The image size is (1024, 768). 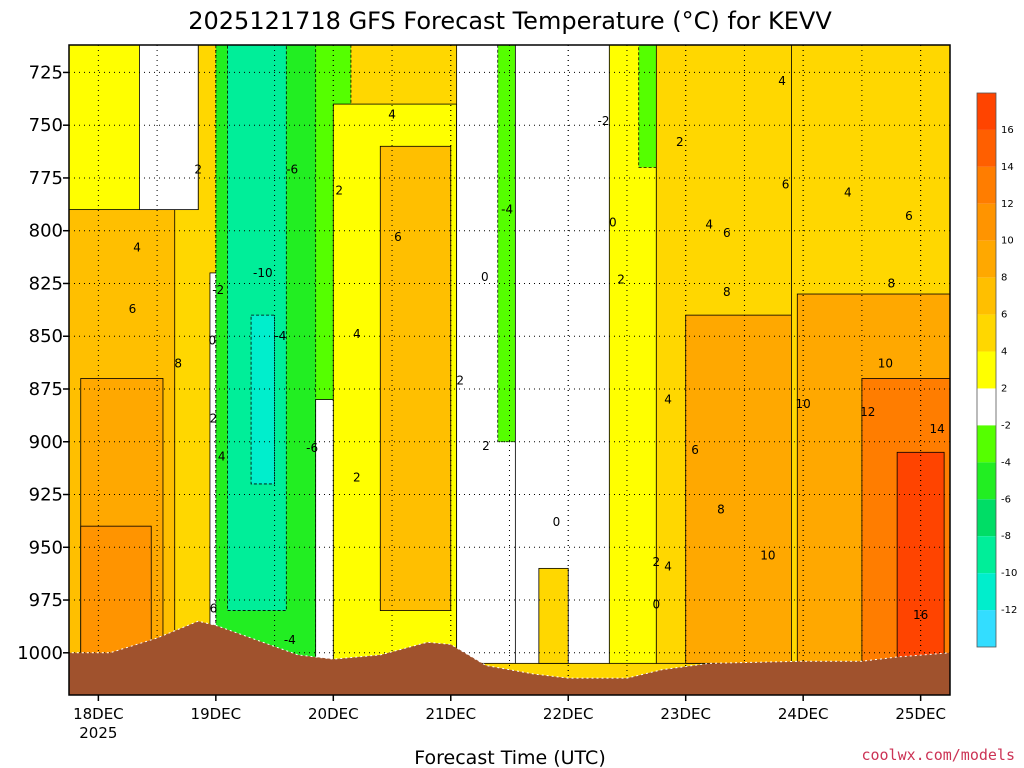 I want to click on colorbar: 16 14 12 10 8 6 4 2 -2 -4 -6 -8 -10 -12, so click(x=996, y=370).